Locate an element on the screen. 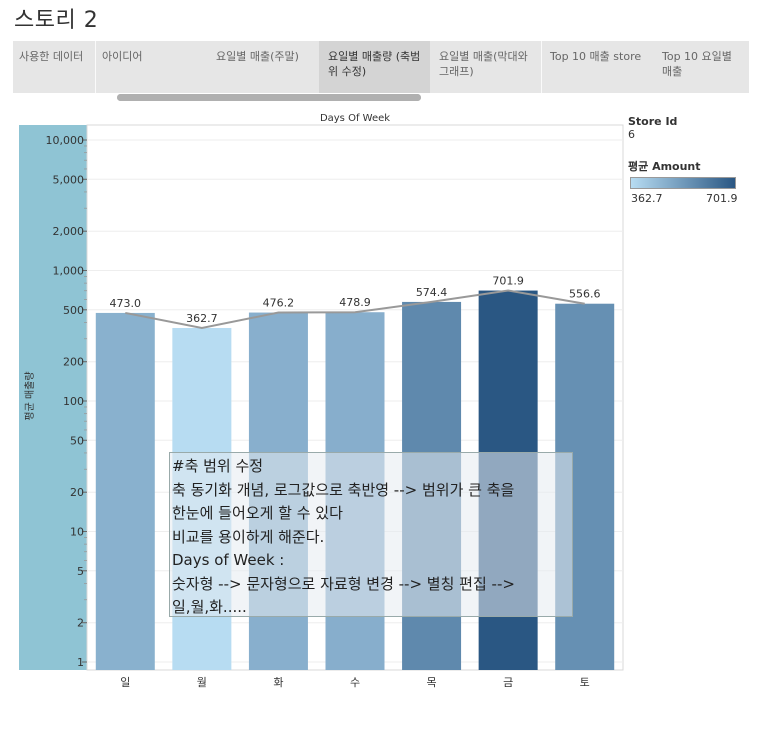  annotation-line: 축 동기화 개념, 로그값으로 축반영 --> 범위가 큰 축을 is located at coordinates (343, 489).